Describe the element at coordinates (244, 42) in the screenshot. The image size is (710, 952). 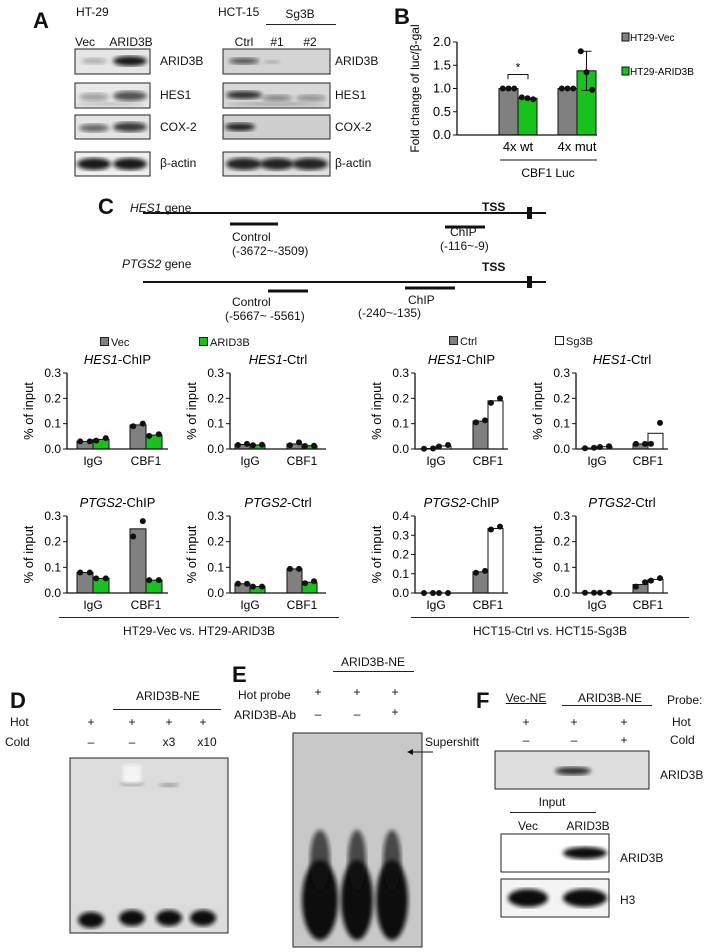
I see `lane-label: Ctrl` at that location.